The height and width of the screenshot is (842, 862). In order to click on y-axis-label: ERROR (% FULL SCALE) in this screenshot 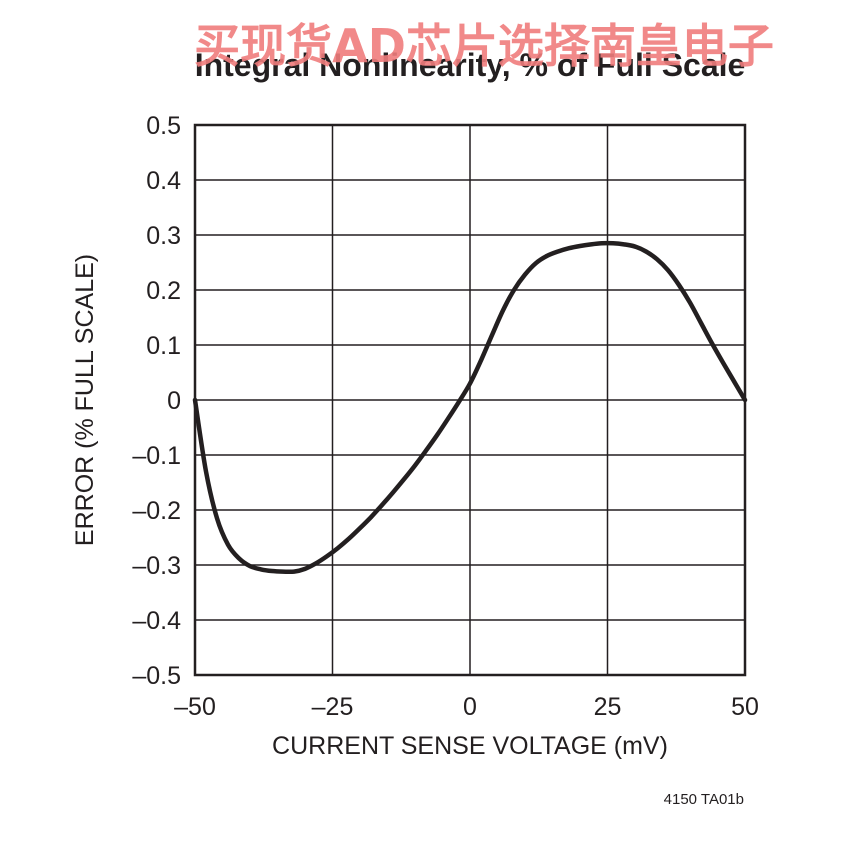, I will do `click(85, 400)`.